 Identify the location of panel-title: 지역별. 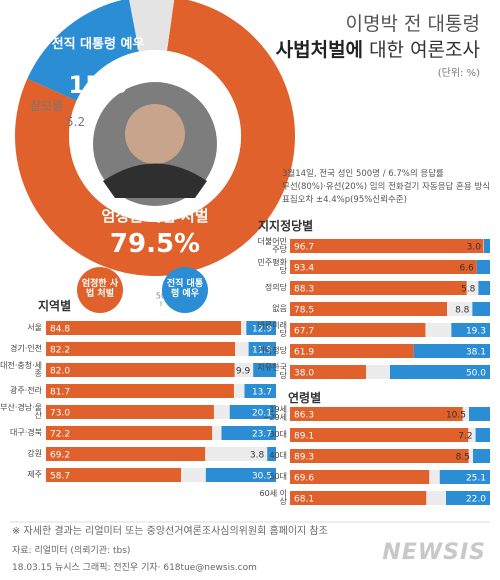
(55, 306).